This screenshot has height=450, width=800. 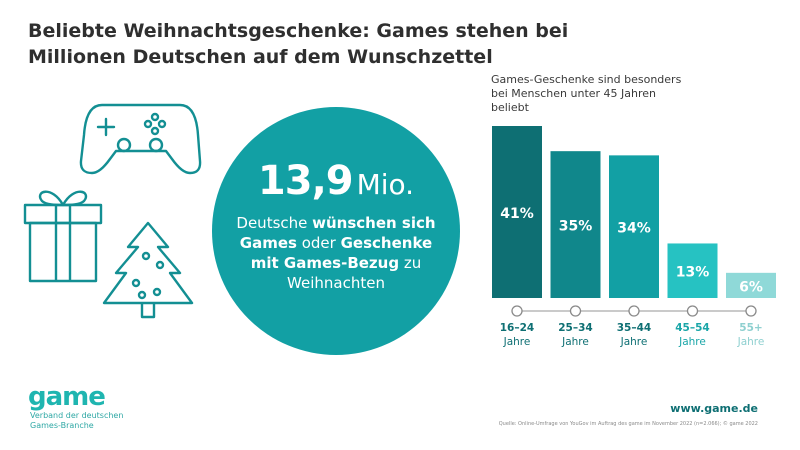 I want to click on website-link: www.game.de, so click(x=714, y=408).